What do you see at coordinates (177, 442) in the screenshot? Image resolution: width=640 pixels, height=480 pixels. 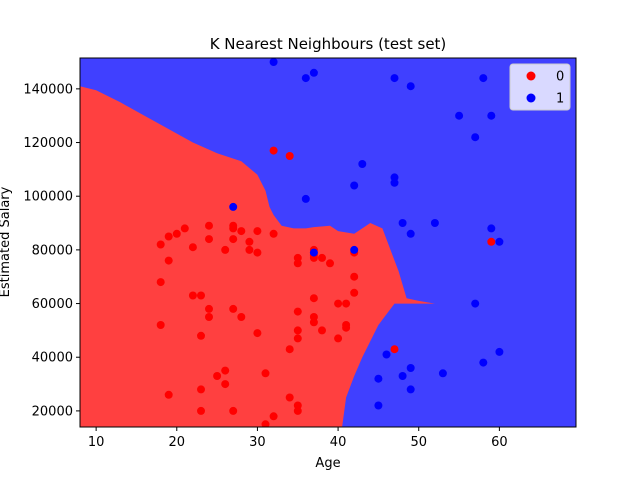 I see `x-tick-label: 20` at bounding box center [177, 442].